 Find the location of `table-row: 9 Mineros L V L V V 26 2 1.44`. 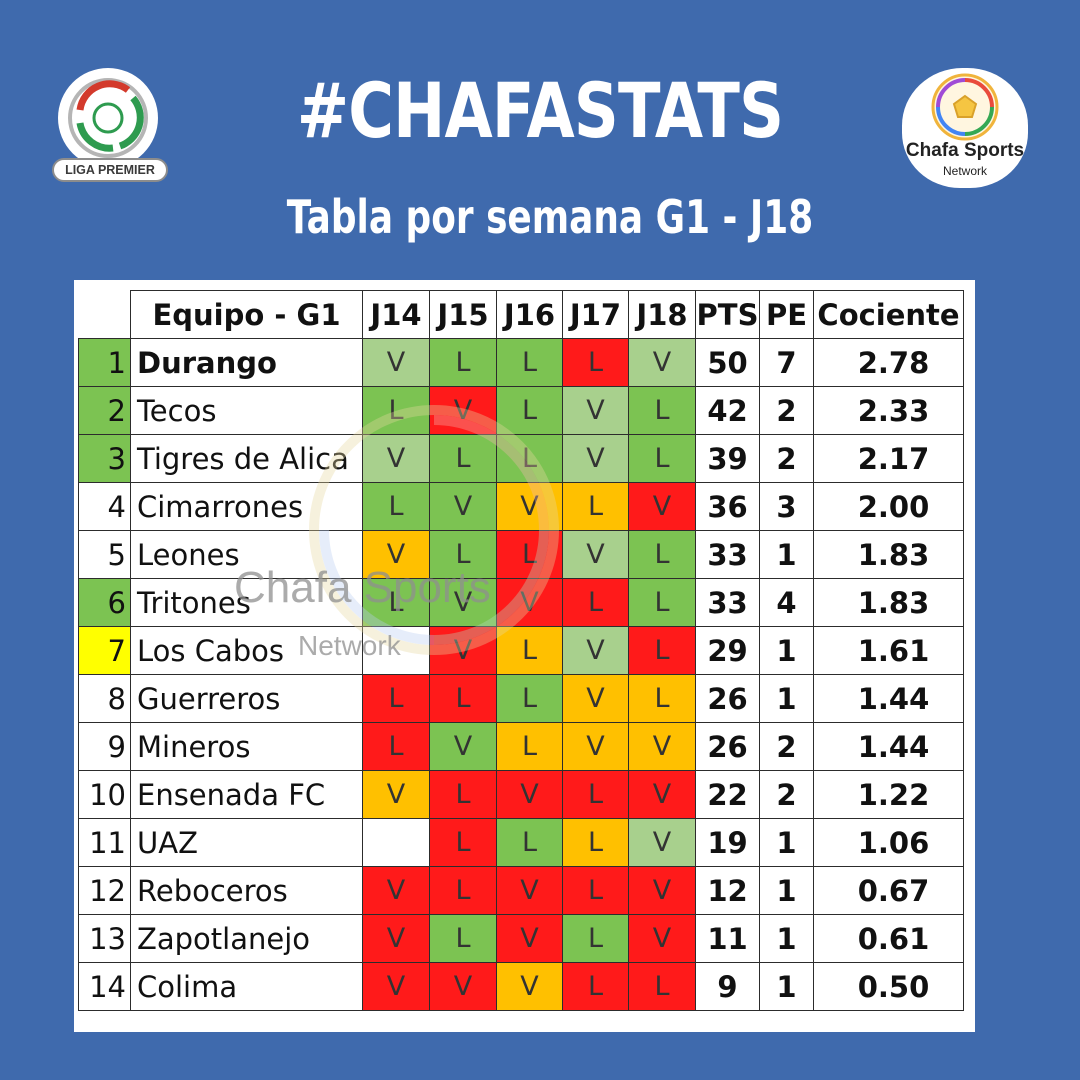

table-row: 9 Mineros L V L V V 26 2 1.44 is located at coordinates (521, 746).